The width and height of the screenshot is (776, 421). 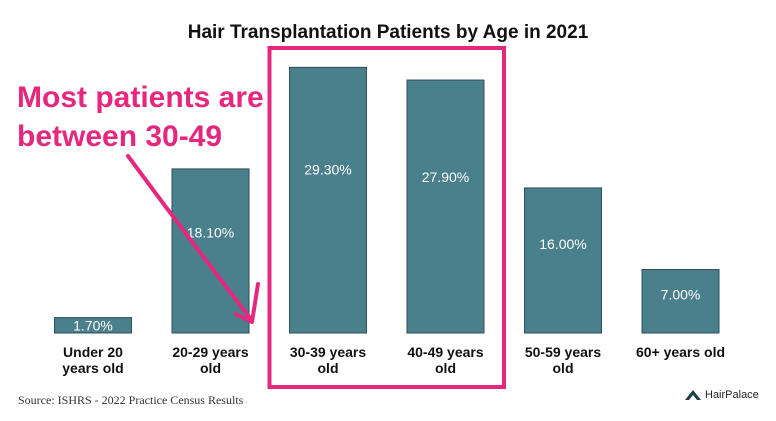 I want to click on annotation-arrow, so click(x=189, y=237).